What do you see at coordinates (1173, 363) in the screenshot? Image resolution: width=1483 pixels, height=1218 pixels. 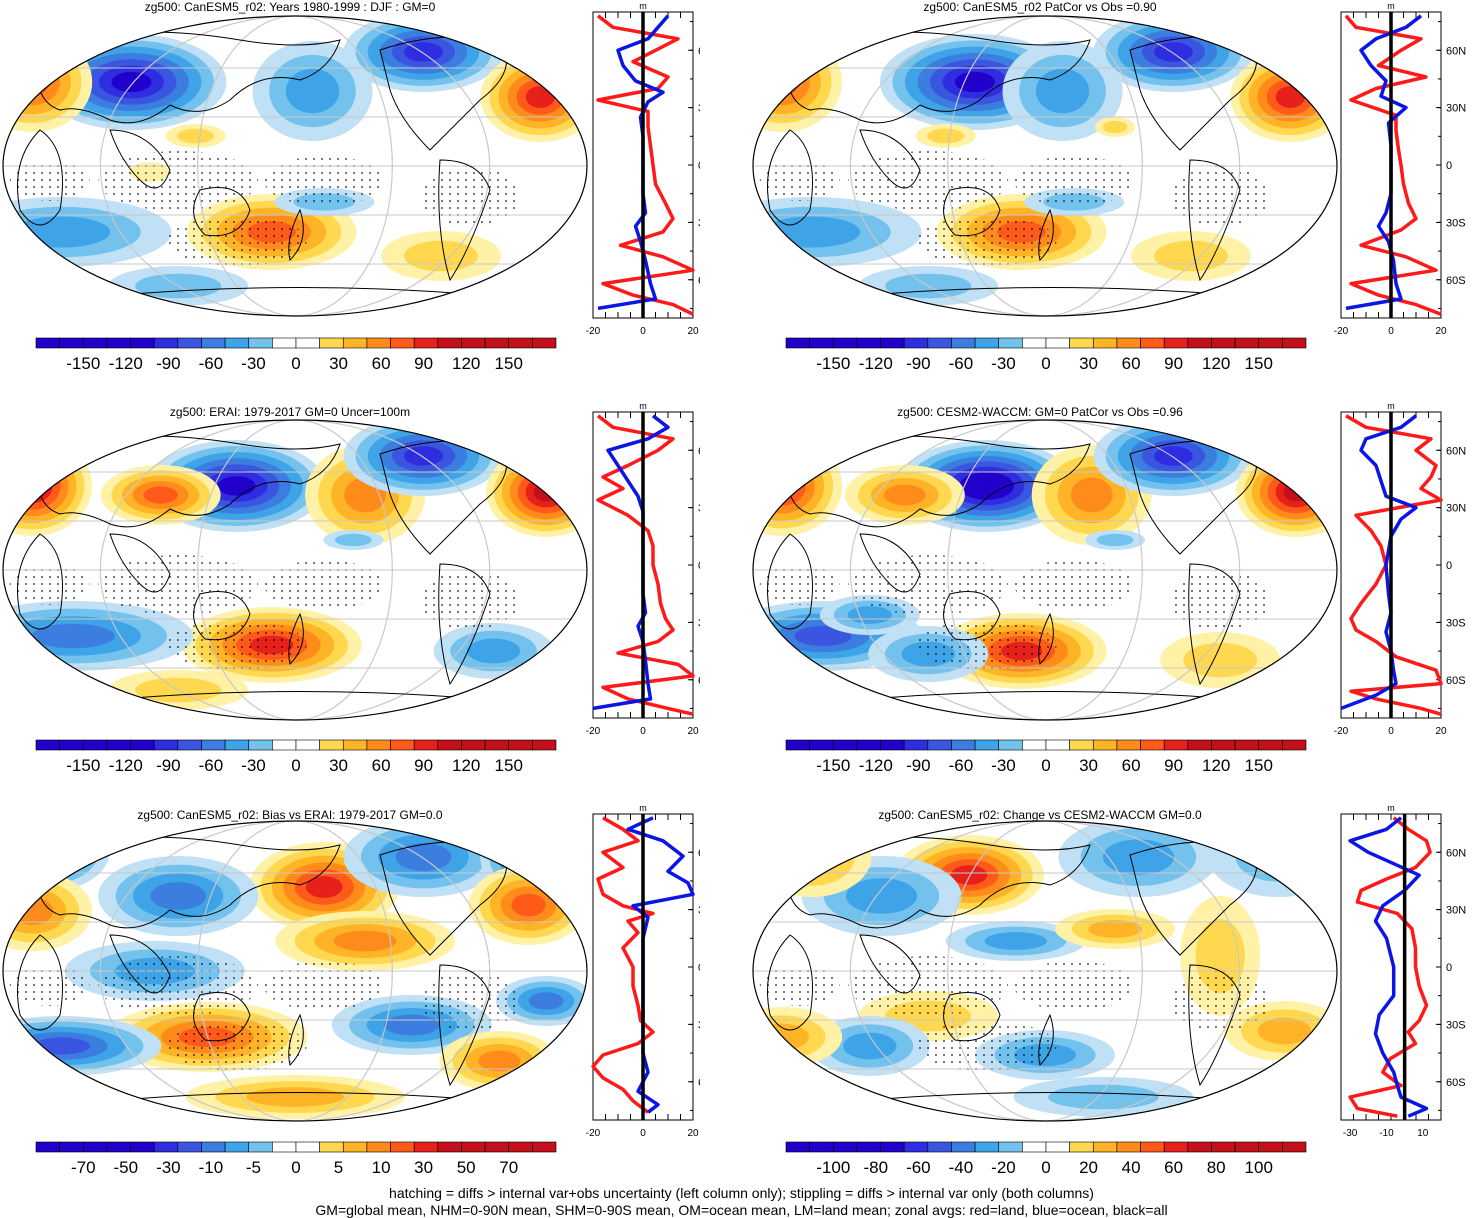 I see `colorbar-tick-label: 90` at bounding box center [1173, 363].